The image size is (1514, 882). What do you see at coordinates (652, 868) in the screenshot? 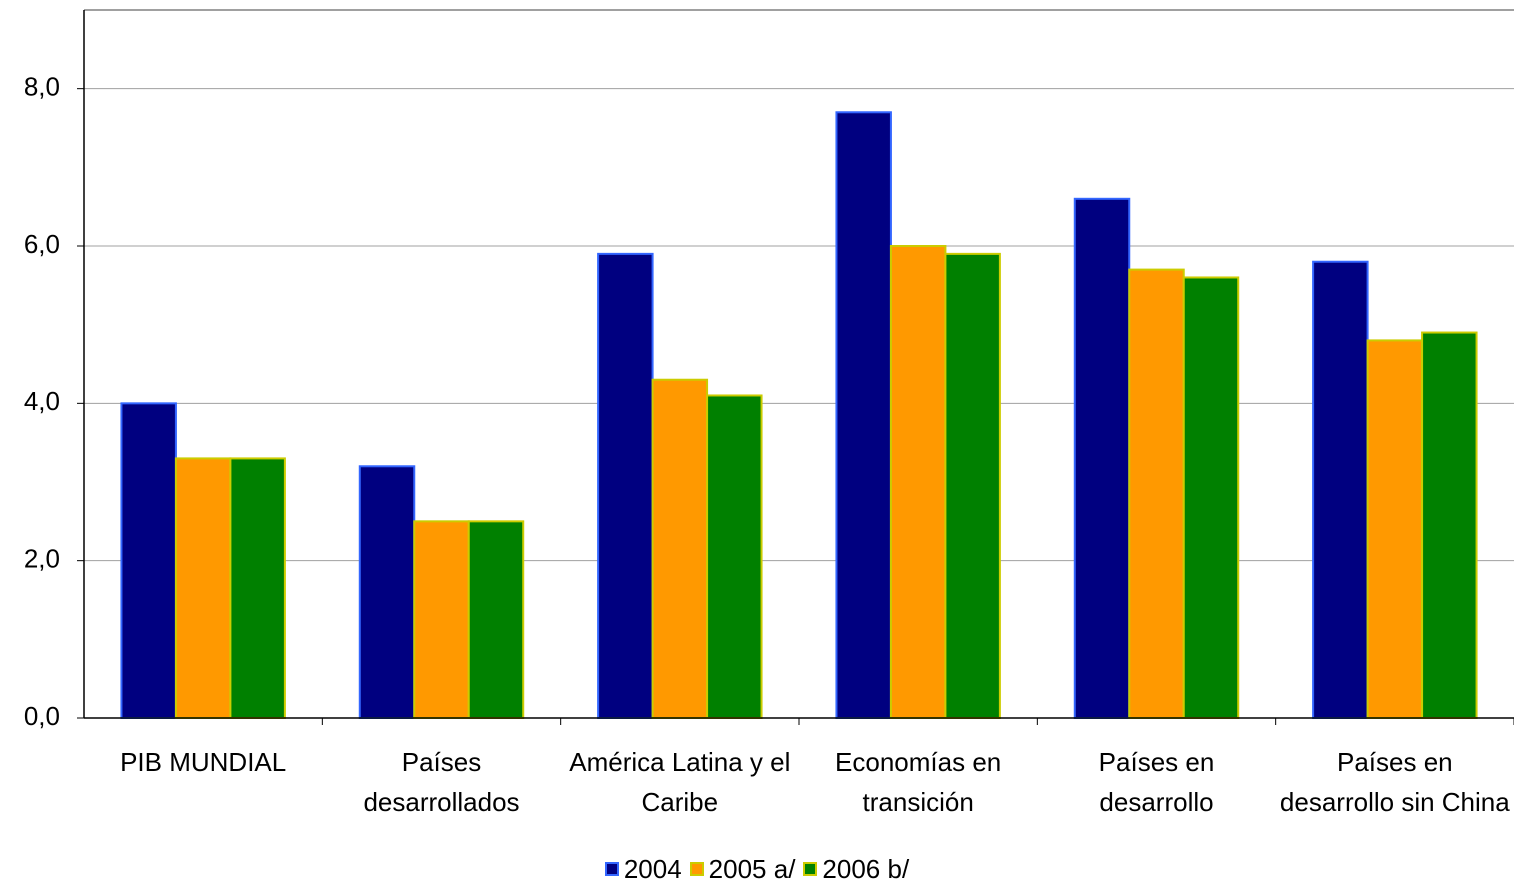
I see `legend-label: 2004` at bounding box center [652, 868].